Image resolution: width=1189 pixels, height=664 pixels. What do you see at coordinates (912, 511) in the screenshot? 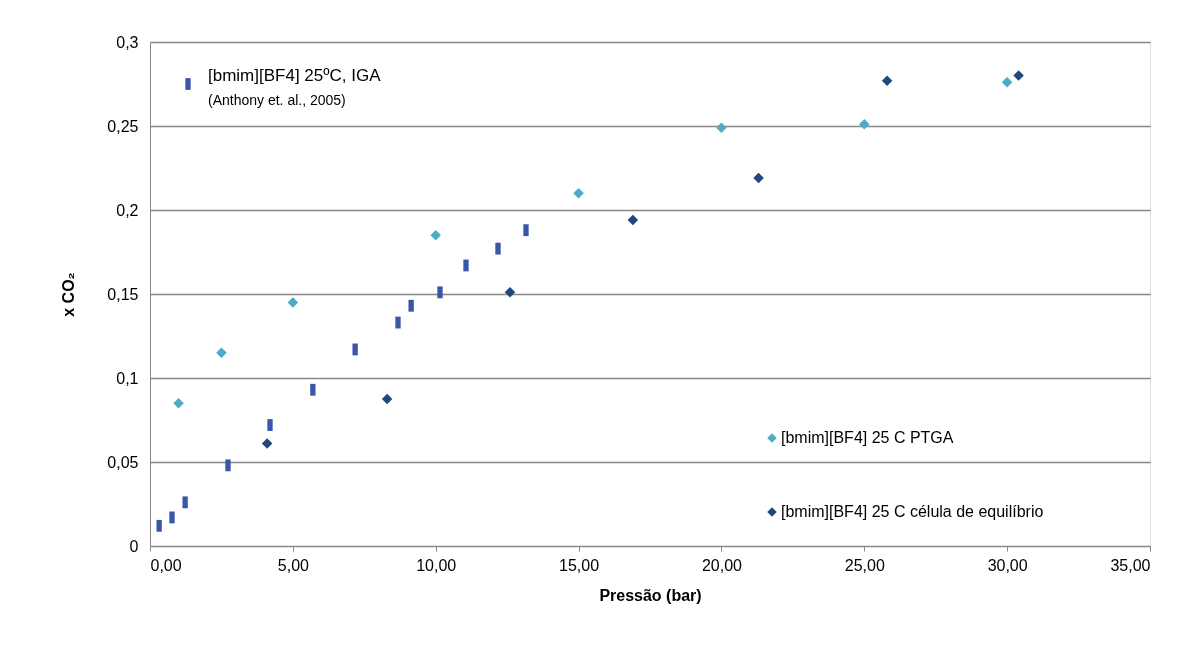
I see `legend-label: [bmim][BF4] 25 C célula de equilíbrio` at bounding box center [912, 511].